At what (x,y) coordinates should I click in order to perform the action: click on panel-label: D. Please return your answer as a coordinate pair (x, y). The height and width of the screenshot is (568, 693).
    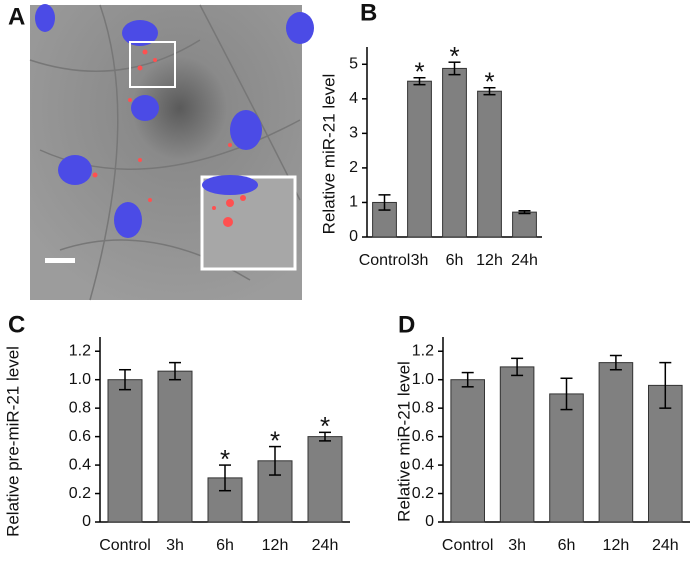
    Looking at the image, I should click on (406, 324).